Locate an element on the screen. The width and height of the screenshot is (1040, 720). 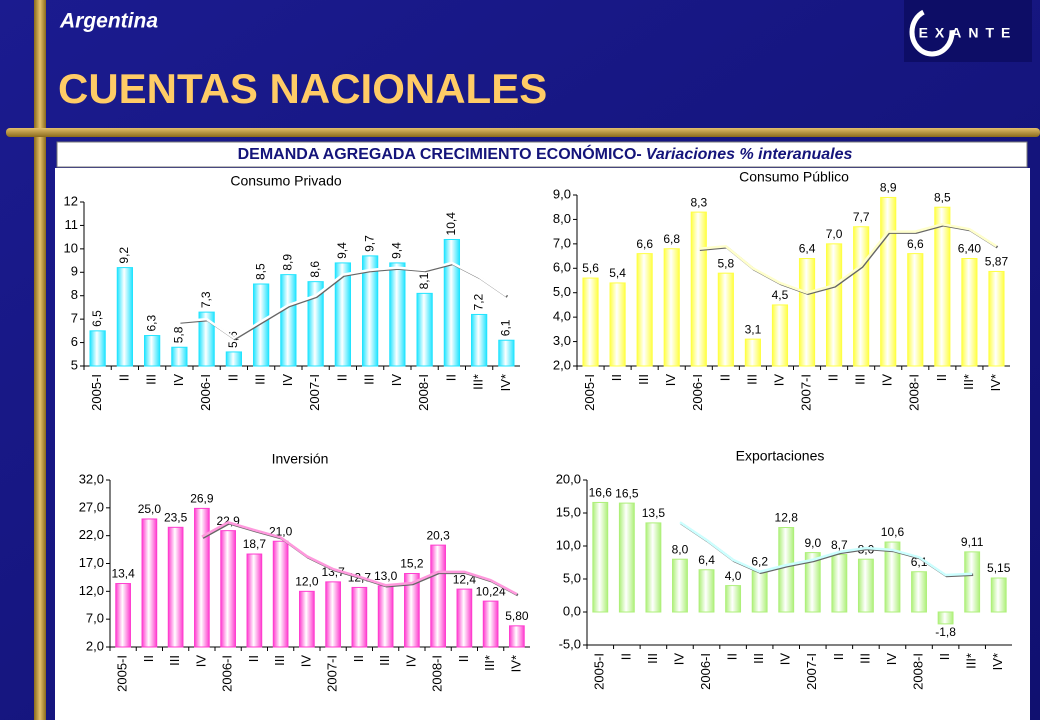
chart-title: Inversión is located at coordinates (300, 459).